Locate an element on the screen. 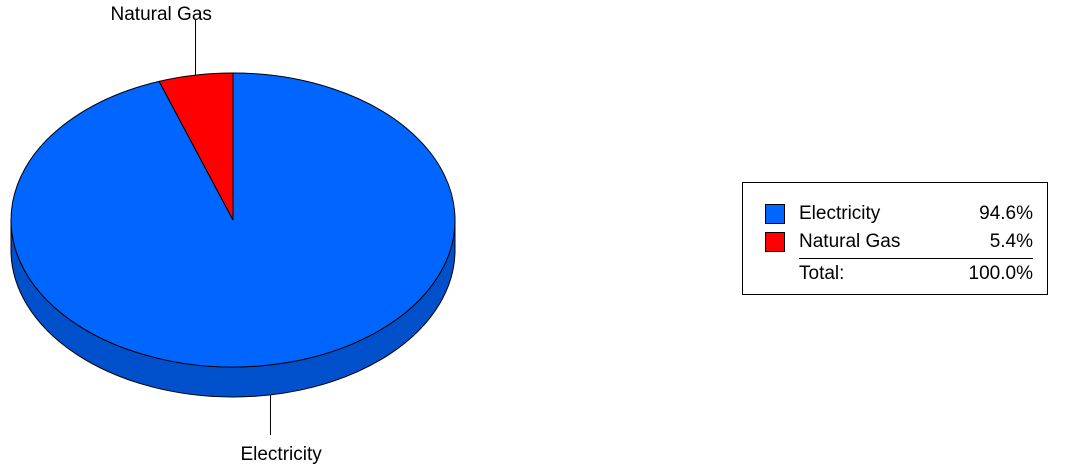 The height and width of the screenshot is (468, 1068). legend-total-label: Total: is located at coordinates (822, 273).